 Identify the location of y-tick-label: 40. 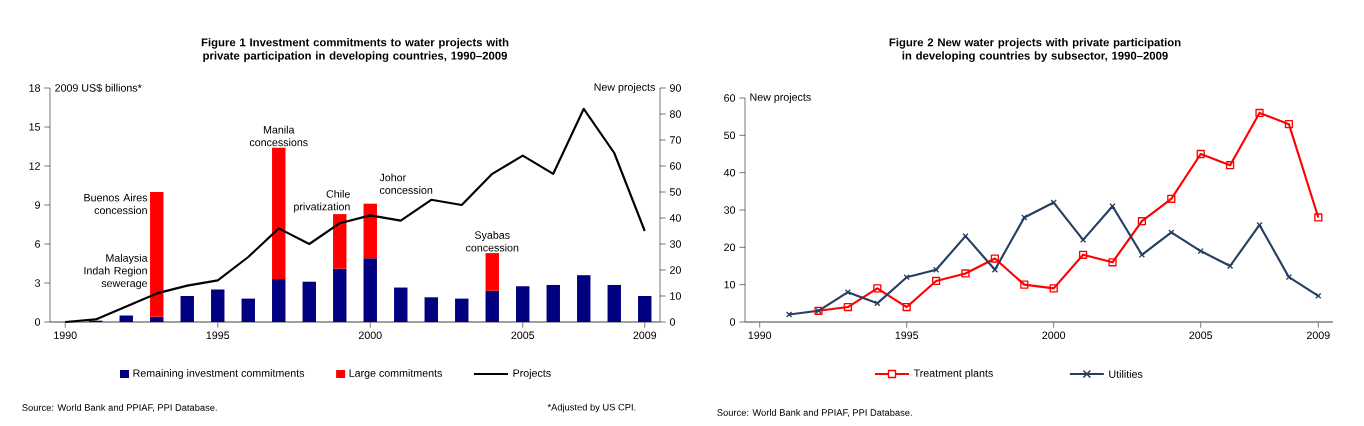
(729, 172).